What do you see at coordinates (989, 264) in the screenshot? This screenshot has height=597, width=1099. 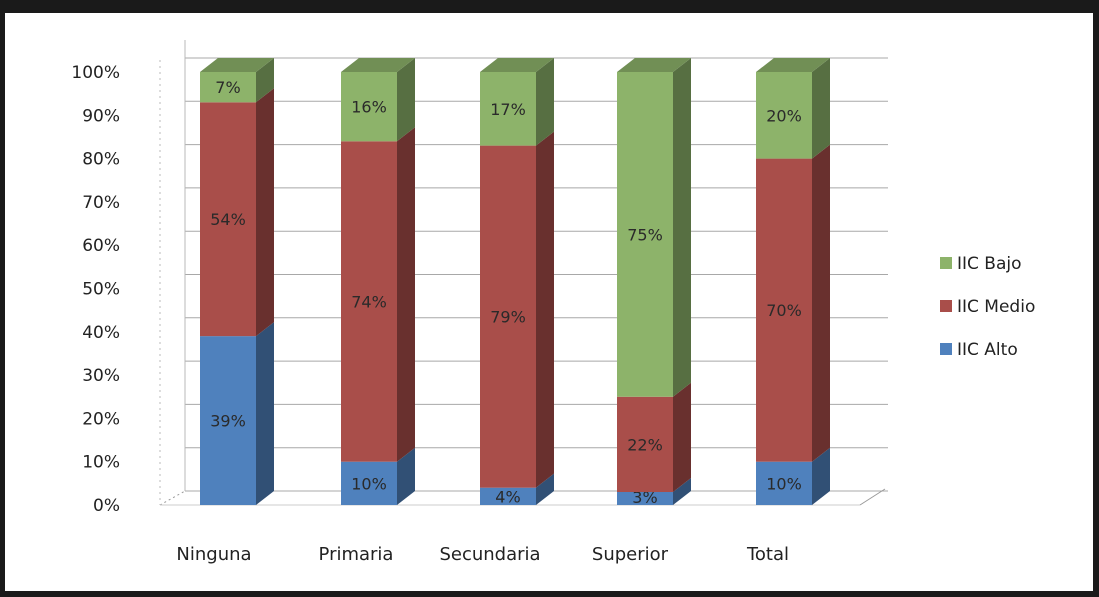 I see `legend-label: IIC Bajo` at bounding box center [989, 264].